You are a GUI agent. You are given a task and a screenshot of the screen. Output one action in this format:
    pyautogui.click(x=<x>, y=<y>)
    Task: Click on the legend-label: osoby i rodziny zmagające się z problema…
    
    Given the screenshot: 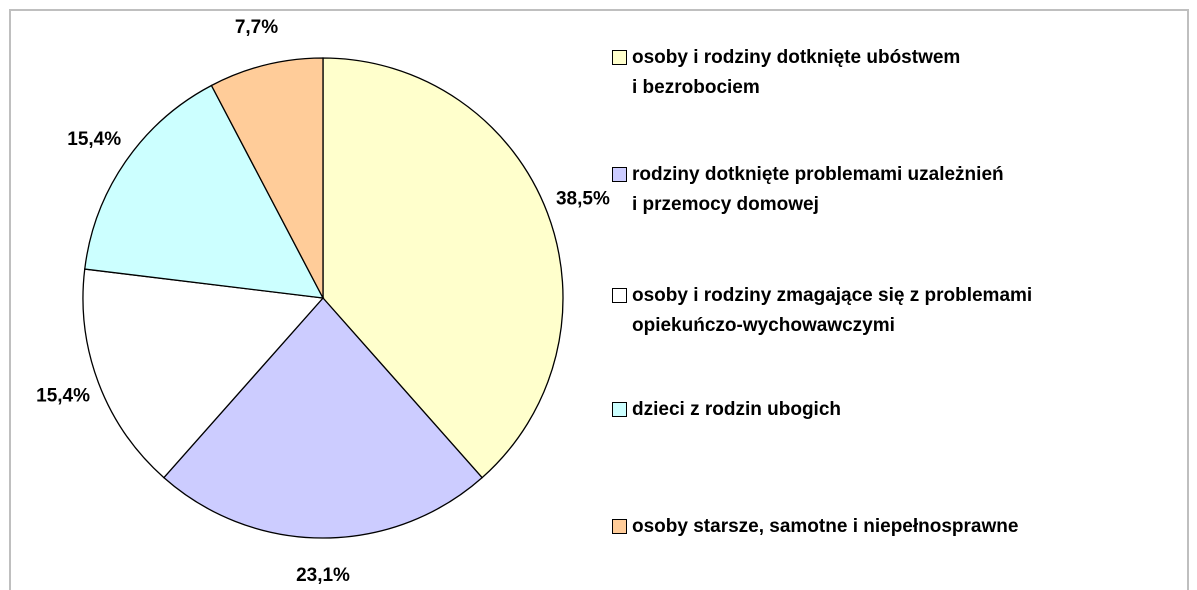 What is the action you would take?
    pyautogui.click(x=832, y=310)
    